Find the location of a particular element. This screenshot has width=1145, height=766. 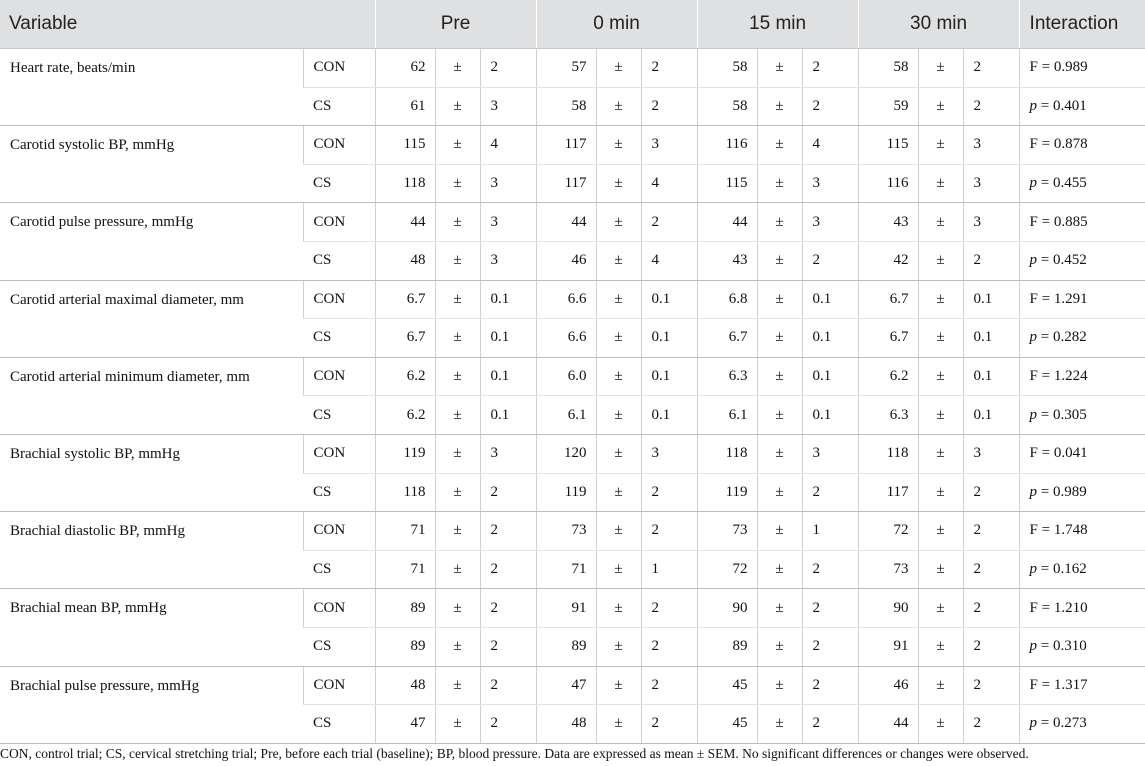

mean-value: 71 is located at coordinates (404, 570).